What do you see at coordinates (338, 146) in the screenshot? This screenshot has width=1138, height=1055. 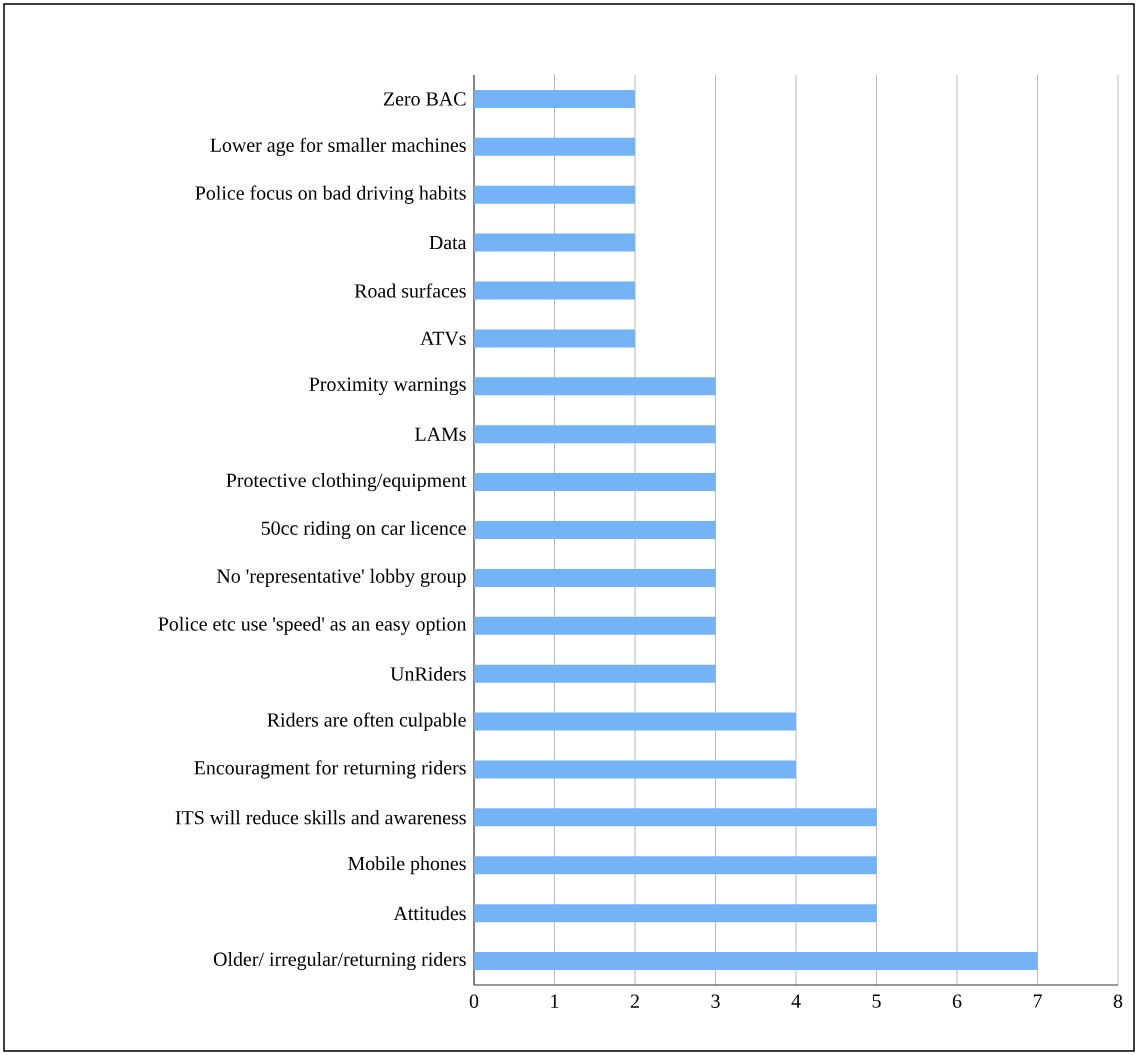 I see `y-tick-label: Lower age for smaller machines` at bounding box center [338, 146].